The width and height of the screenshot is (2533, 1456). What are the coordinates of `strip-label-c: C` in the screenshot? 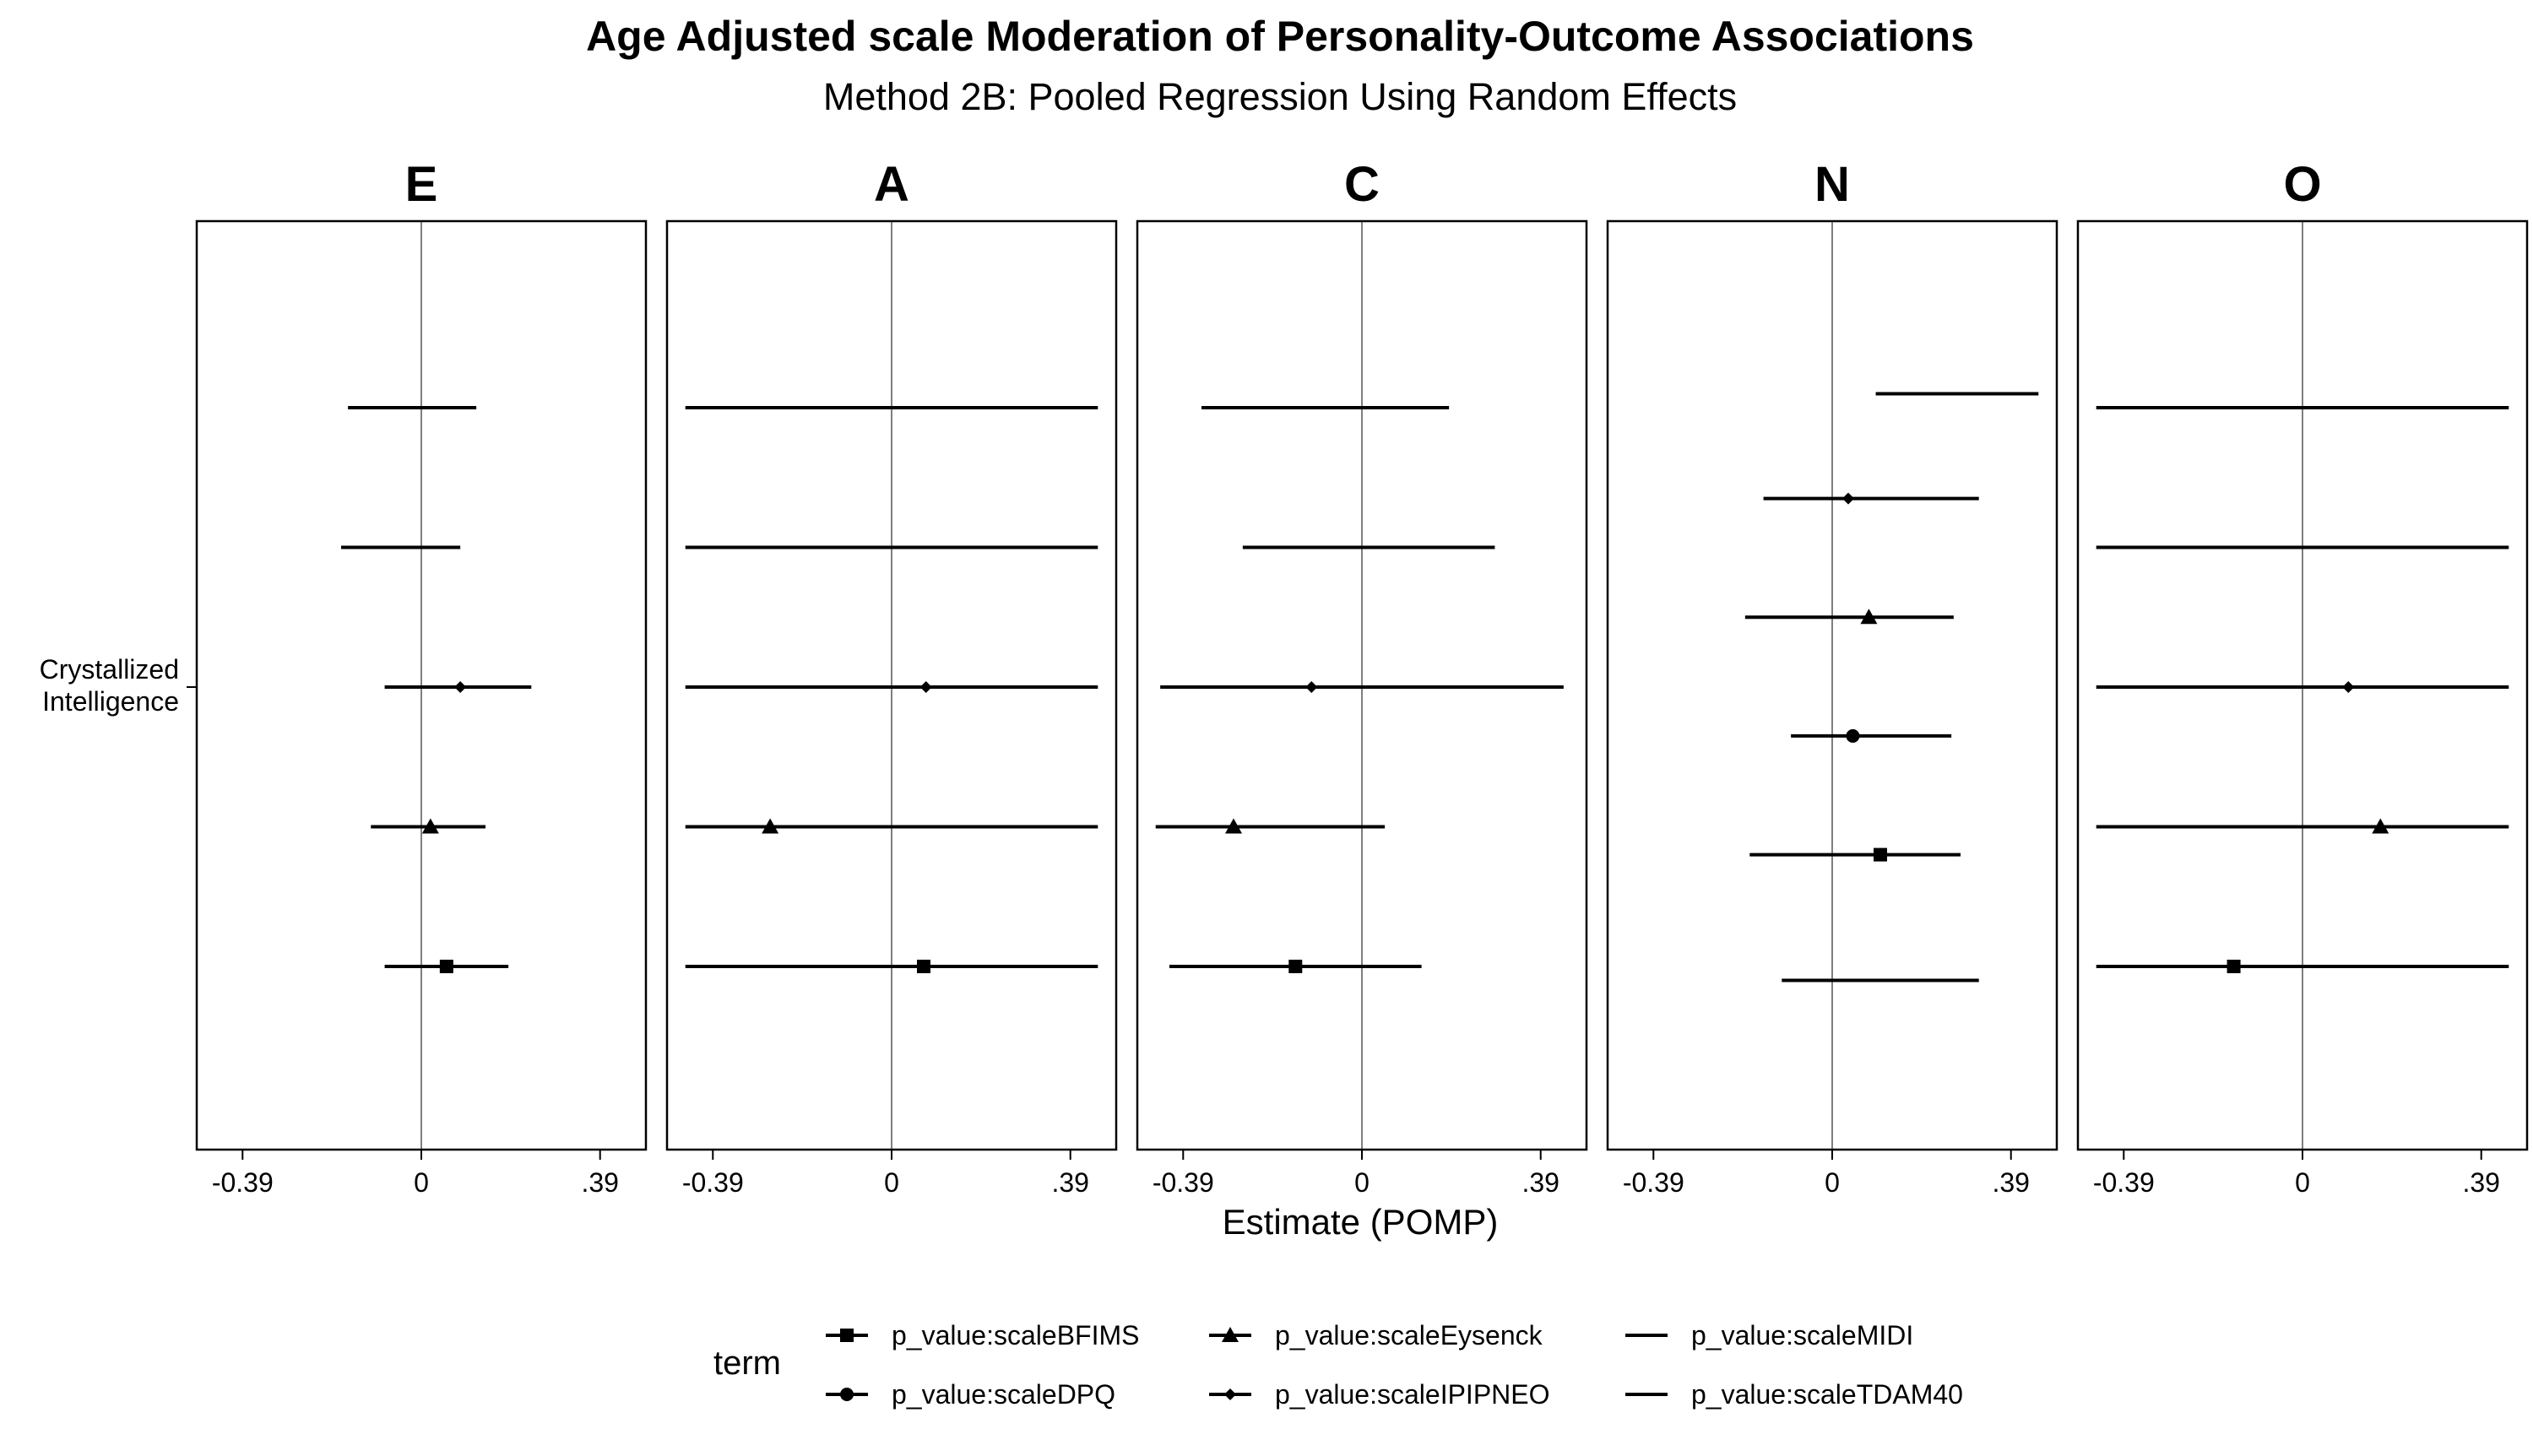 It's located at (1362, 184).